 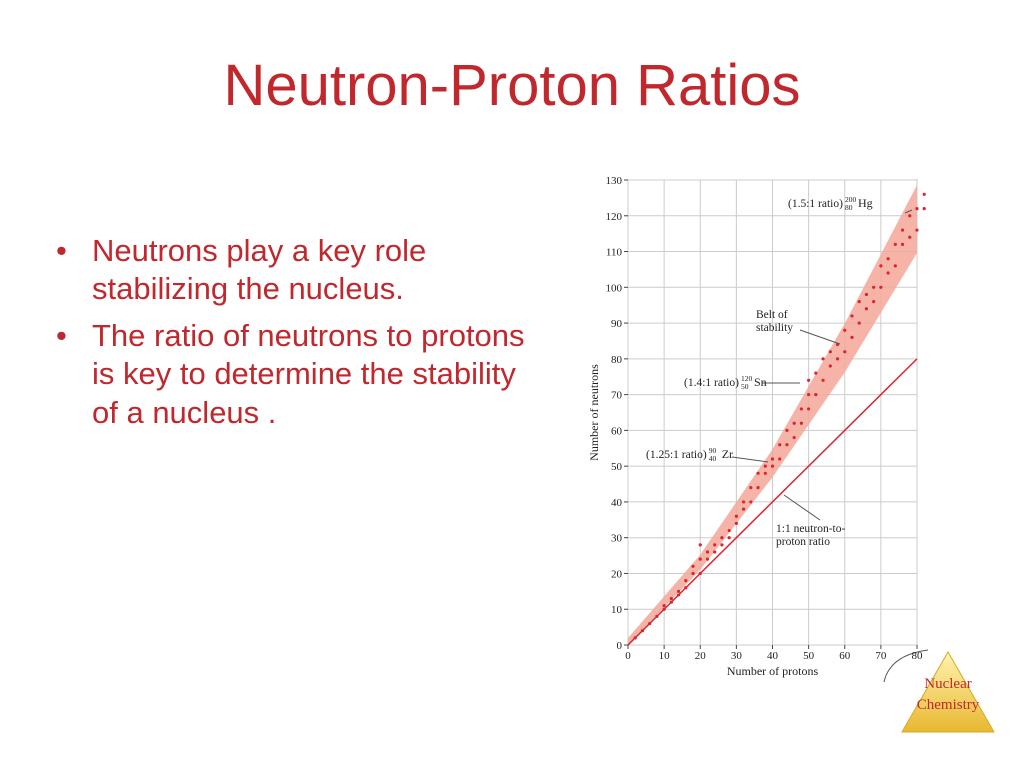 What do you see at coordinates (617, 324) in the screenshot?
I see `y-tick-label: 90` at bounding box center [617, 324].